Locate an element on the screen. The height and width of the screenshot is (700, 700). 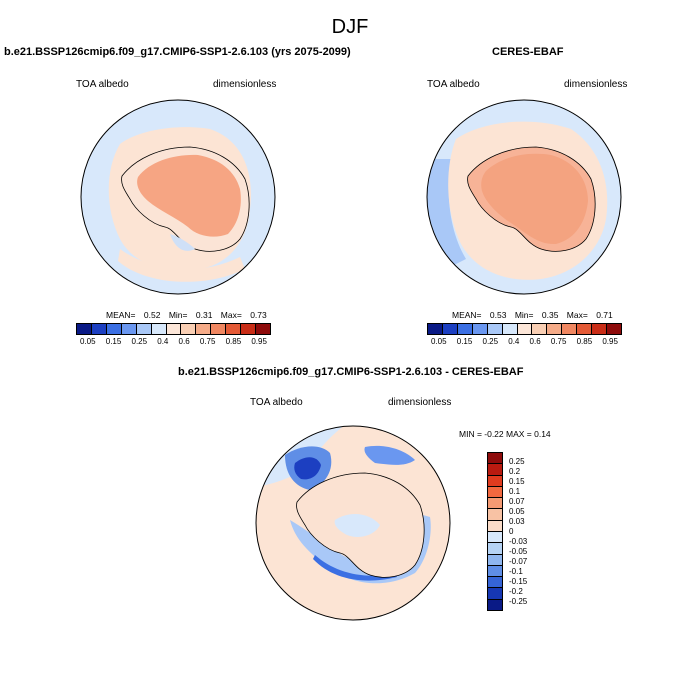
colorbar-tick-label: -0.03 is located at coordinates (518, 542).